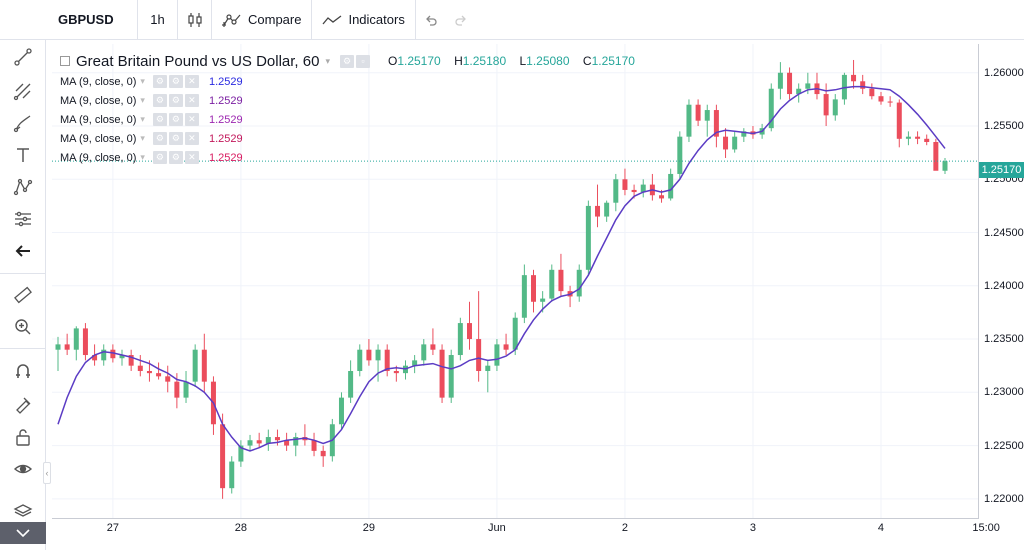 This screenshot has height=550, width=1024. What do you see at coordinates (23, 187) in the screenshot?
I see `pattern-icon` at bounding box center [23, 187].